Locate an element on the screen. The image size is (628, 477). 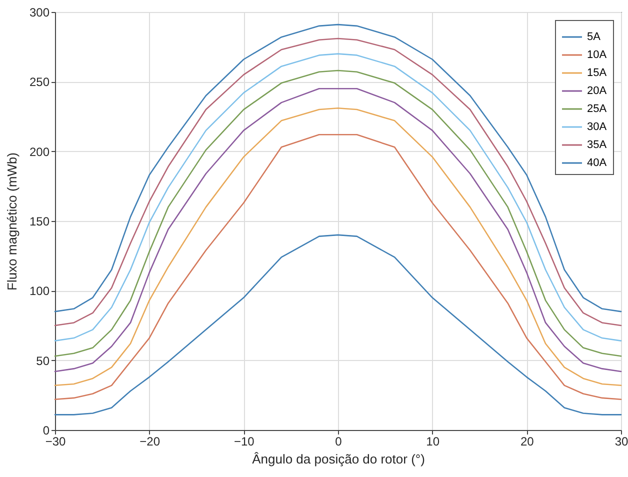
legend-label: 5A is located at coordinates (594, 37).